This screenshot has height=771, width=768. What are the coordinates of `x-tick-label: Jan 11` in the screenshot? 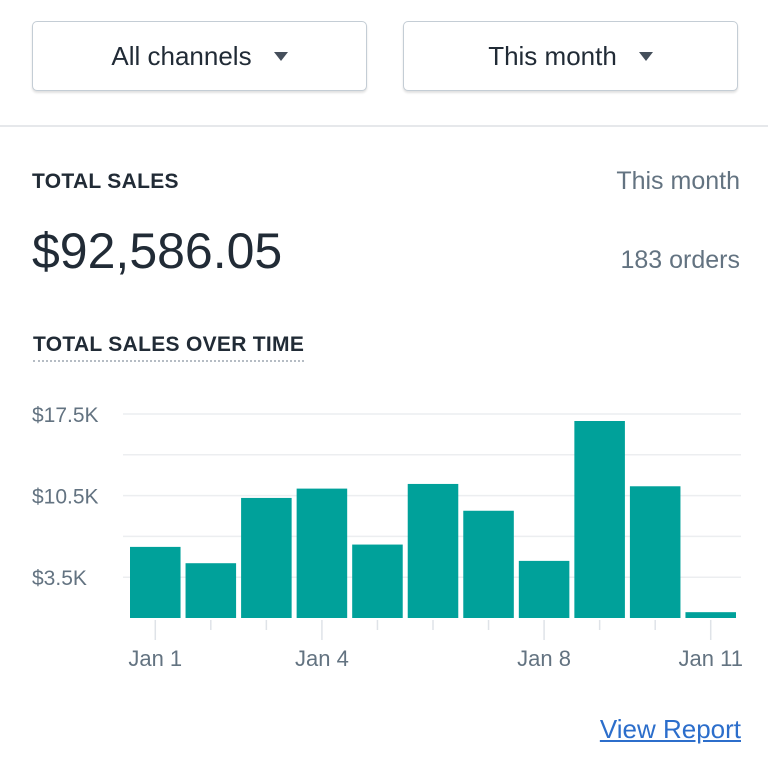 It's located at (711, 658).